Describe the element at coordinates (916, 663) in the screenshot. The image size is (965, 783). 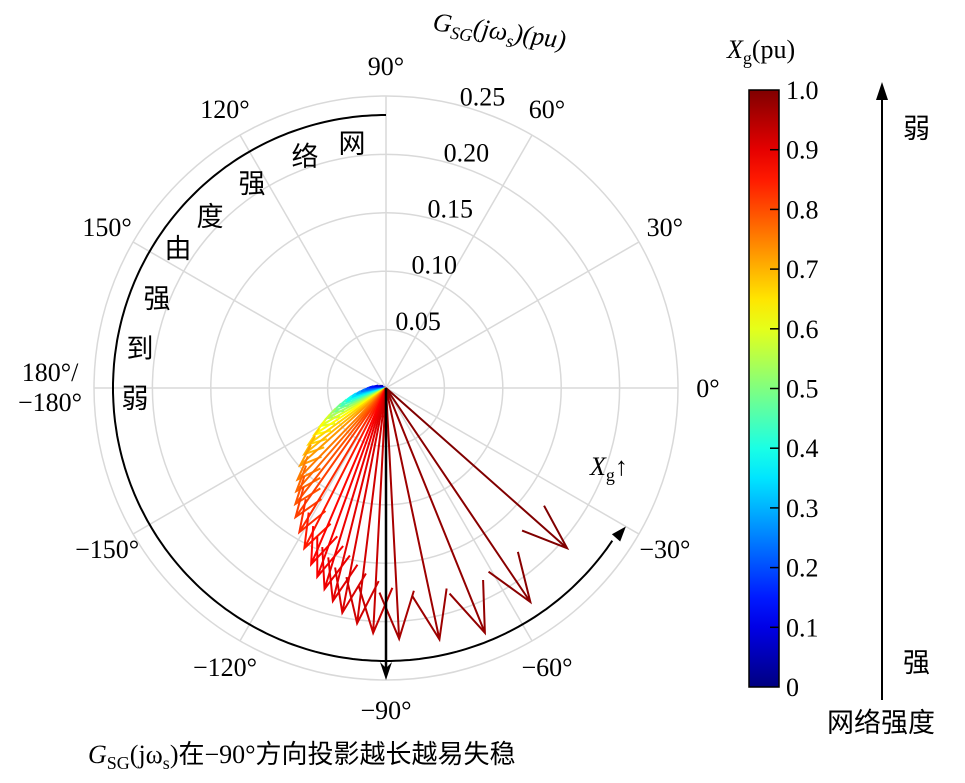
I see `strength-strong-label: 强` at that location.